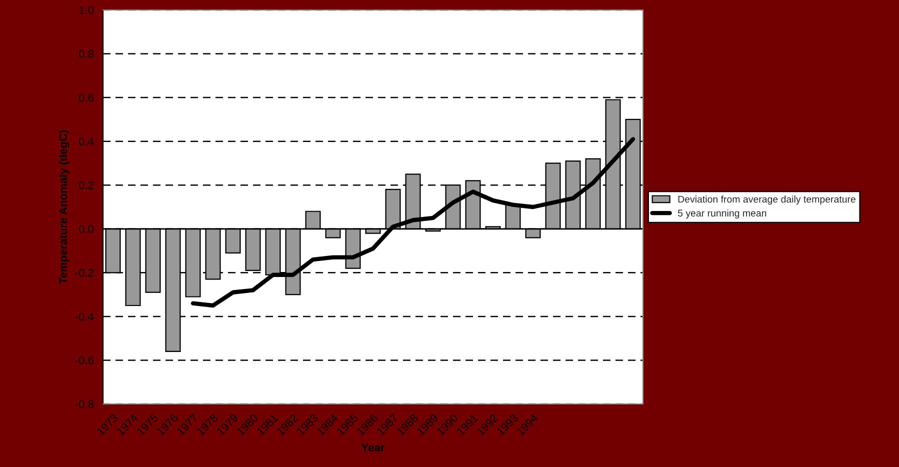 This screenshot has height=467, width=899. Describe the element at coordinates (86, 185) in the screenshot. I see `y-tick-label: 0.2` at that location.